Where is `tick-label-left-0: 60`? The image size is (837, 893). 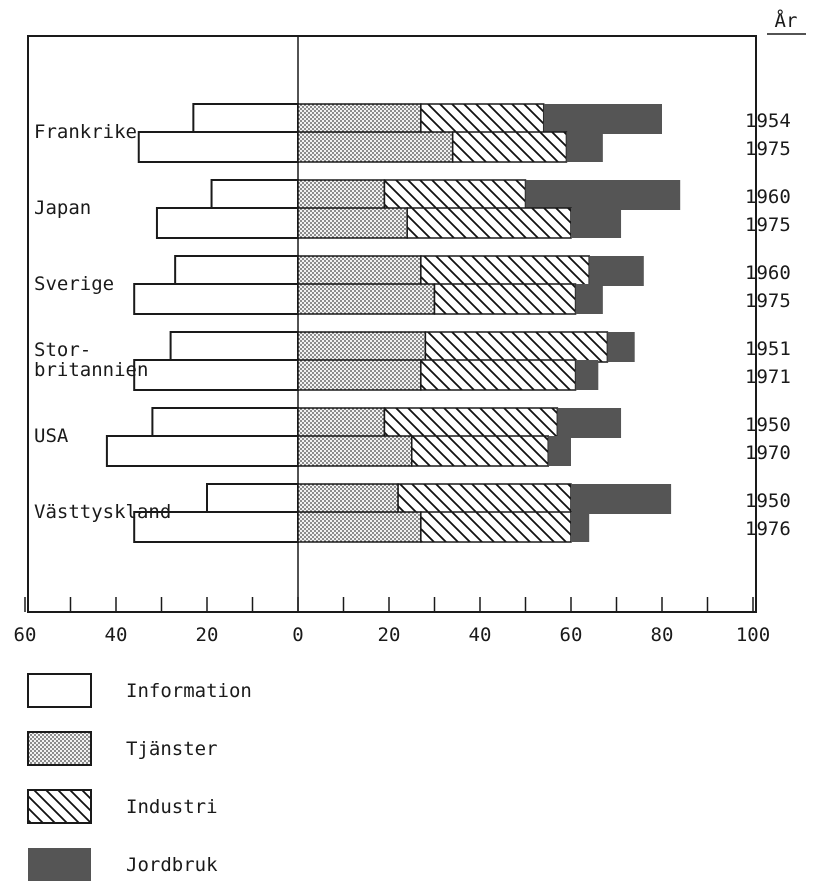
tick-label-left-0: 60 is located at coordinates (25, 635).